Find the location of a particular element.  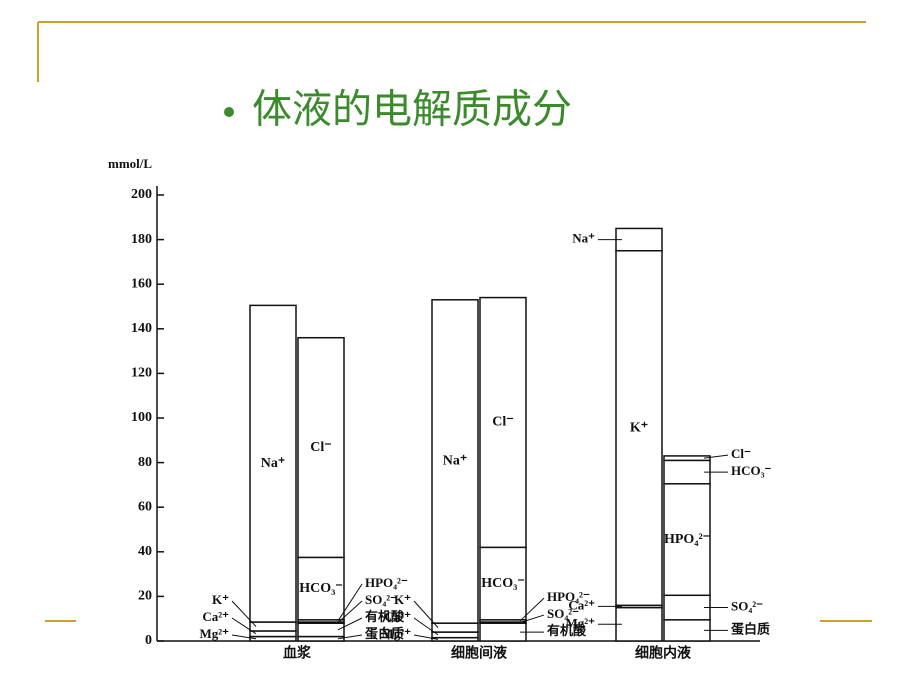

x-tick-label: 细胞间液 is located at coordinates (479, 653).